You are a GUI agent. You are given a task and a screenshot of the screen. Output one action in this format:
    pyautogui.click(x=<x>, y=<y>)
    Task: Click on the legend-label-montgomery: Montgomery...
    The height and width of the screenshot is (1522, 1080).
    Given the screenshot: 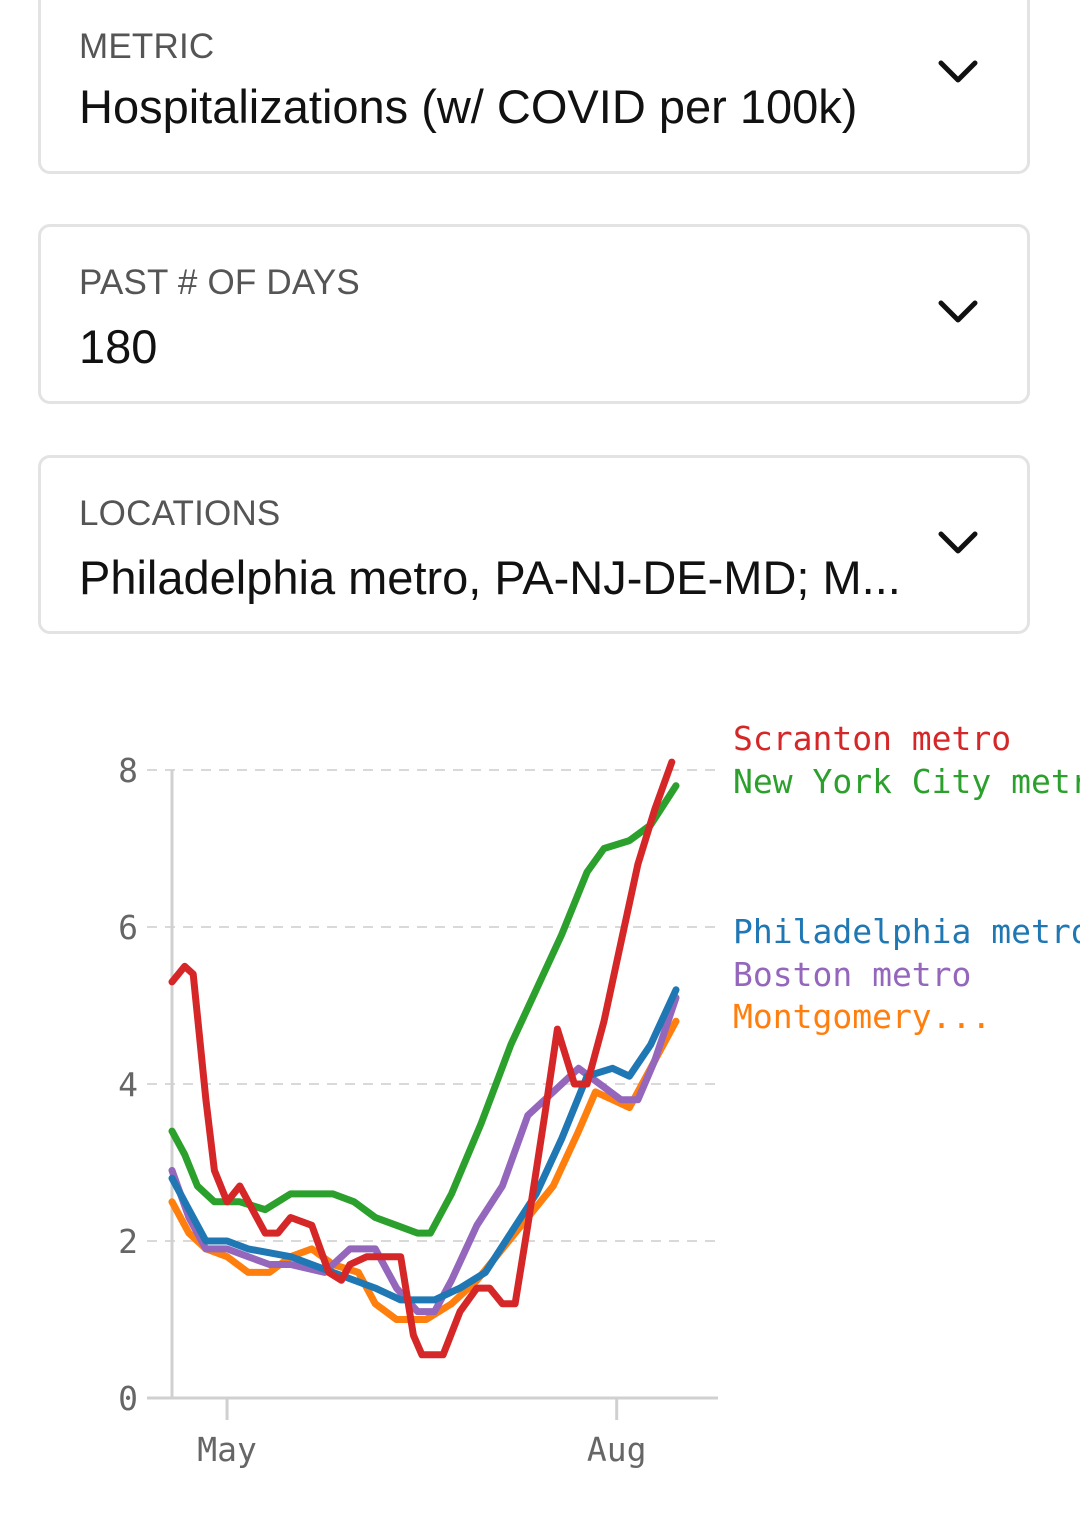 What is the action you would take?
    pyautogui.click(x=862, y=1016)
    